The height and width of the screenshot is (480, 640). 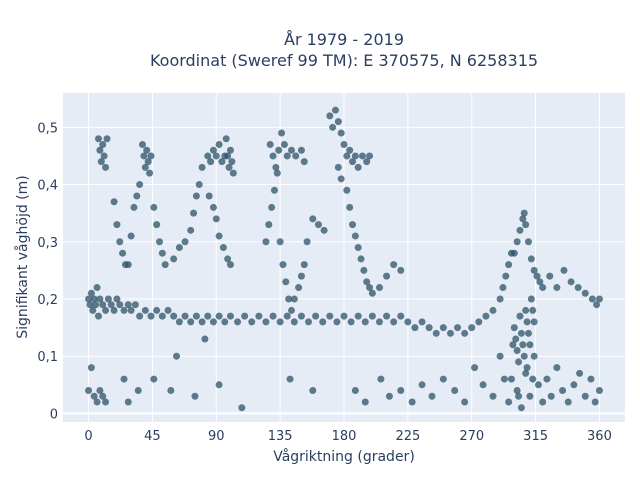 I want to click on x-tick-label: 225, so click(x=407, y=436).